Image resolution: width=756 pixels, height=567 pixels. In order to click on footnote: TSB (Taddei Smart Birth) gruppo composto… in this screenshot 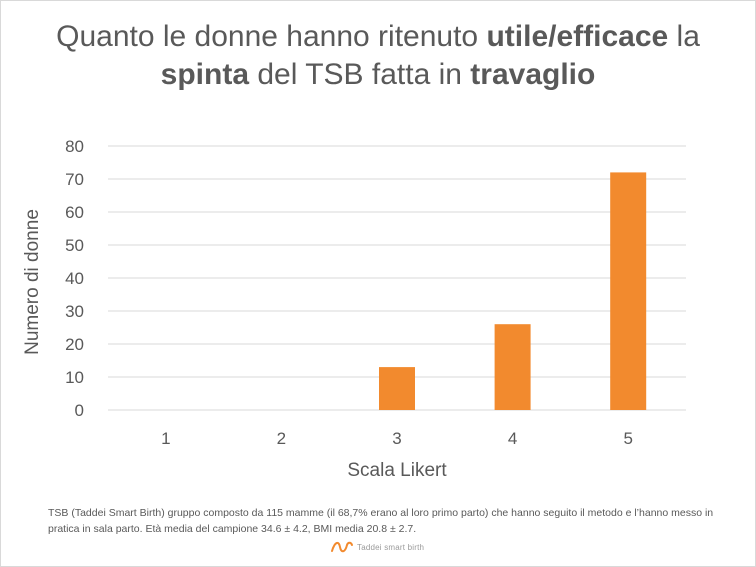, I will do `click(381, 521)`.